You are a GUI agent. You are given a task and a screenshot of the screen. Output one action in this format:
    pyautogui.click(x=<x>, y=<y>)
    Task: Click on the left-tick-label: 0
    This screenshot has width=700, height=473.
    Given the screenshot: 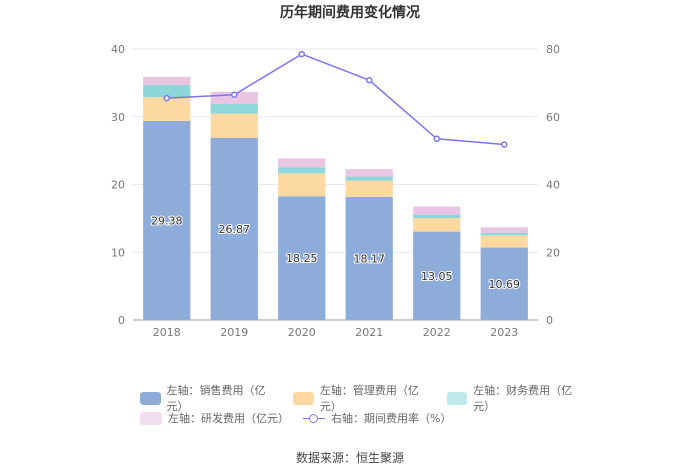 What is the action you would take?
    pyautogui.click(x=121, y=320)
    